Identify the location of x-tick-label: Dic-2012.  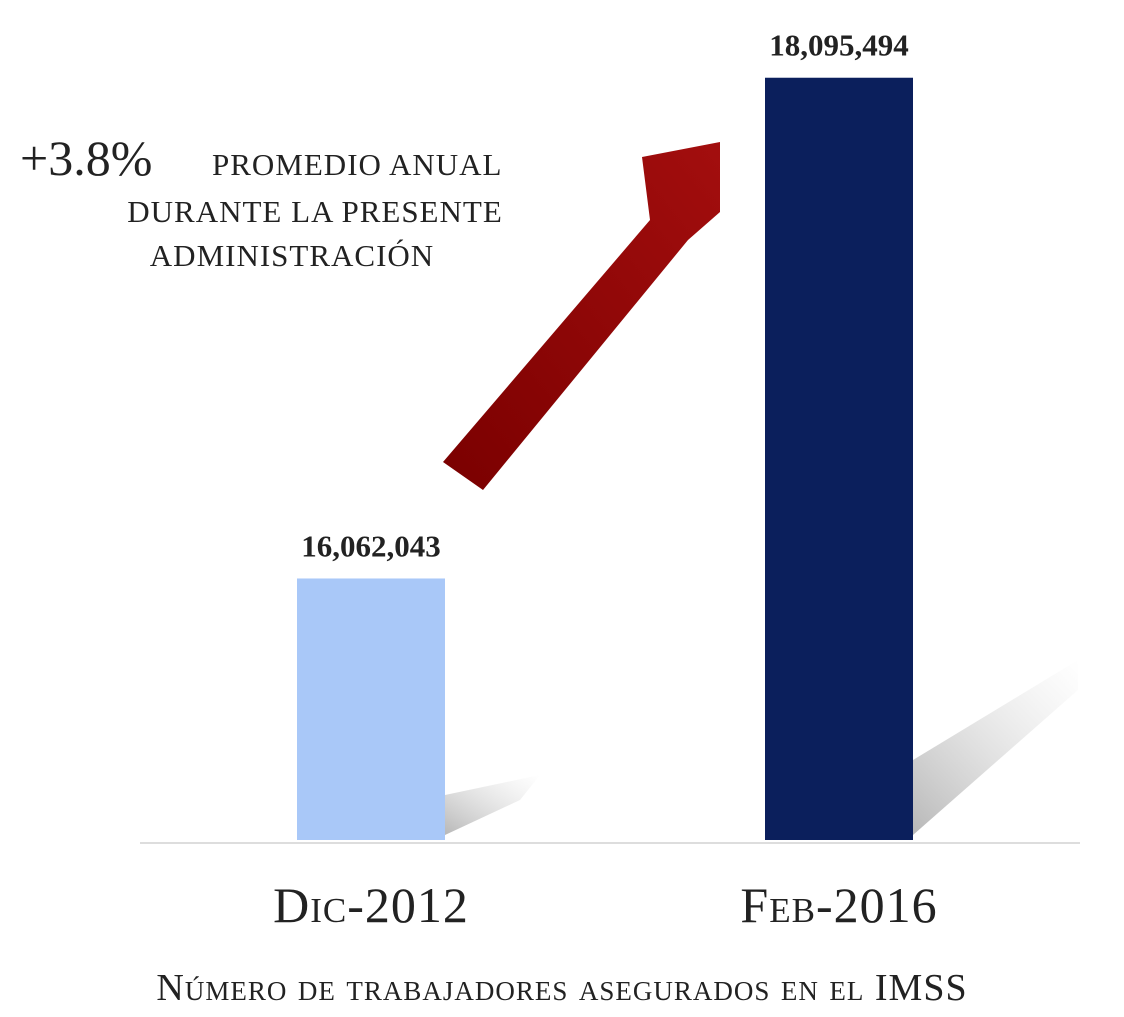
(371, 905).